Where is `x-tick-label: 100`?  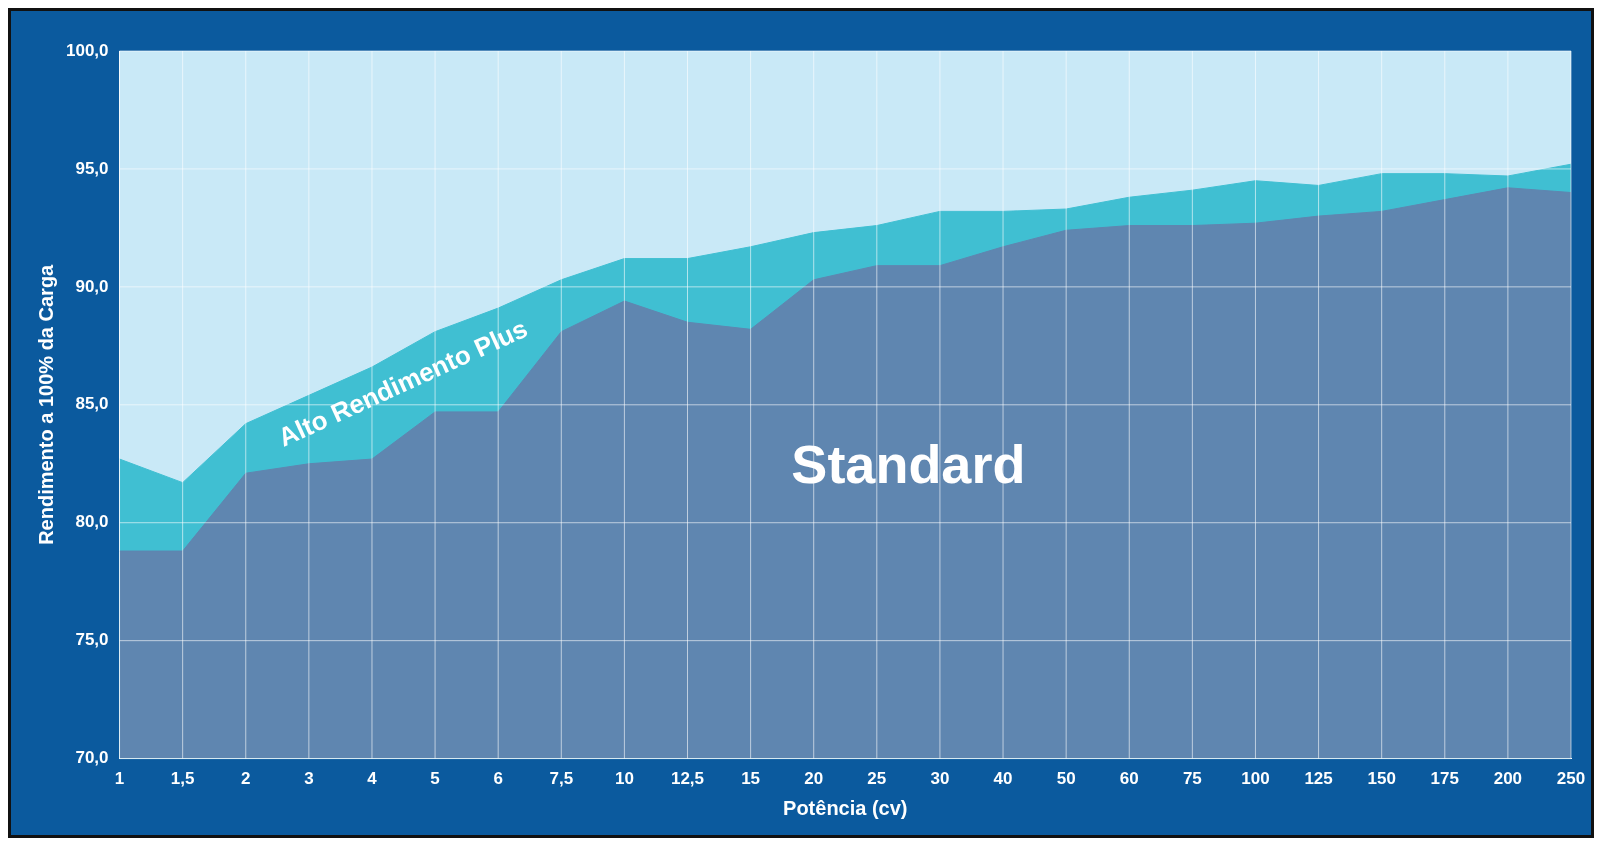 x-tick-label: 100 is located at coordinates (1255, 779).